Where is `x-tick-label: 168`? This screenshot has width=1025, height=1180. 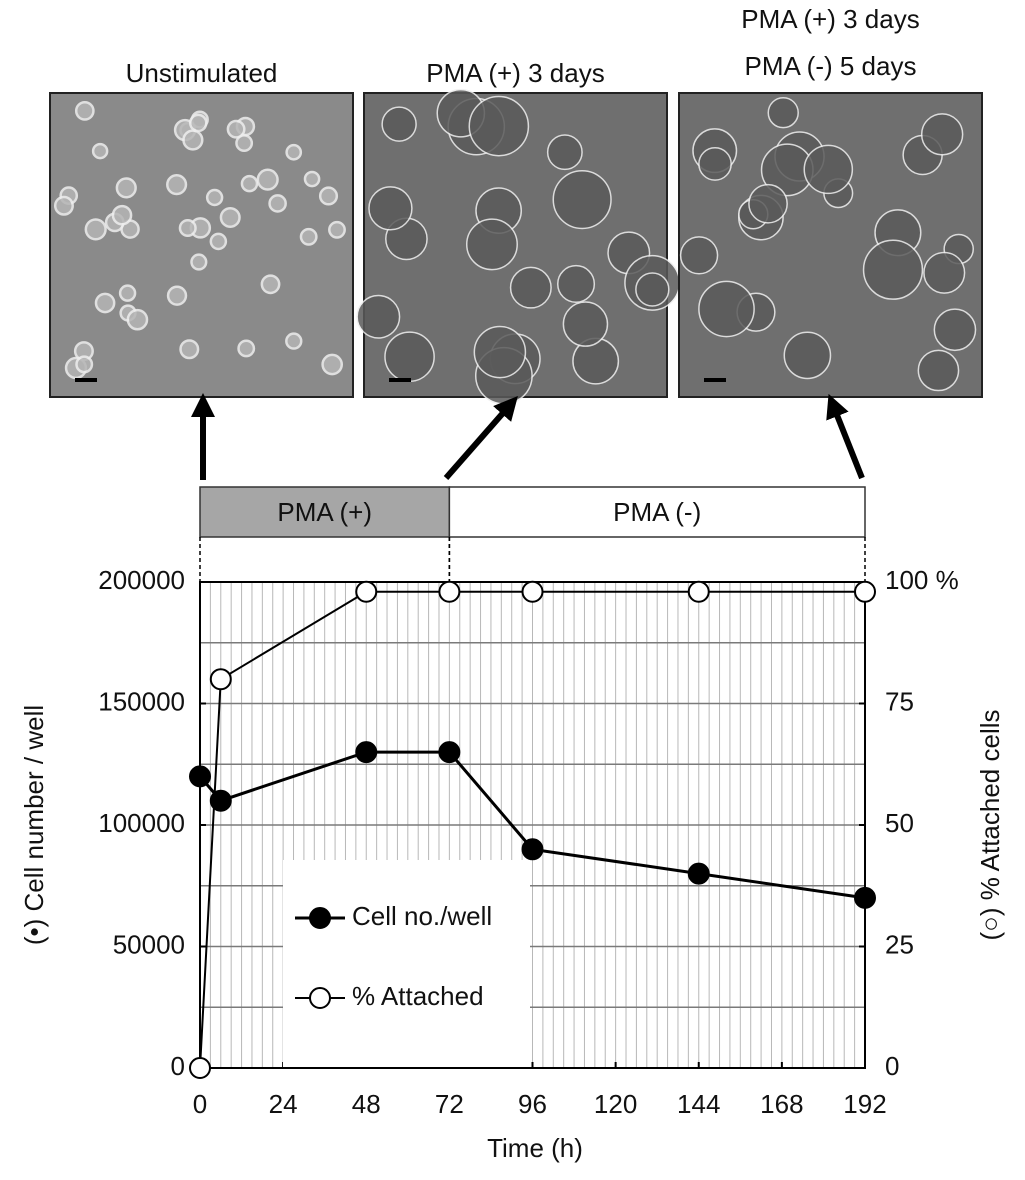 x-tick-label: 168 is located at coordinates (781, 1104).